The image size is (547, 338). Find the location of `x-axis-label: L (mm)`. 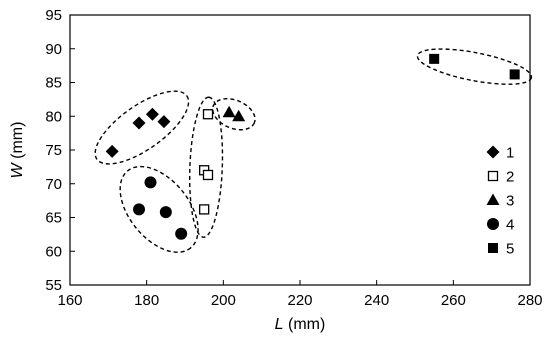

x-axis-label: L (mm) is located at coordinates (300, 324).